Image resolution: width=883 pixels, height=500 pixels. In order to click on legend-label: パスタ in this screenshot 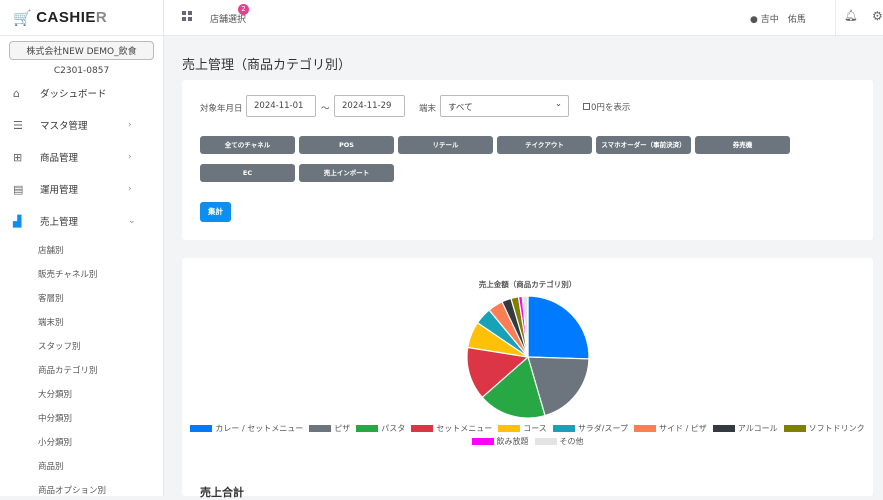, I will do `click(393, 428)`.